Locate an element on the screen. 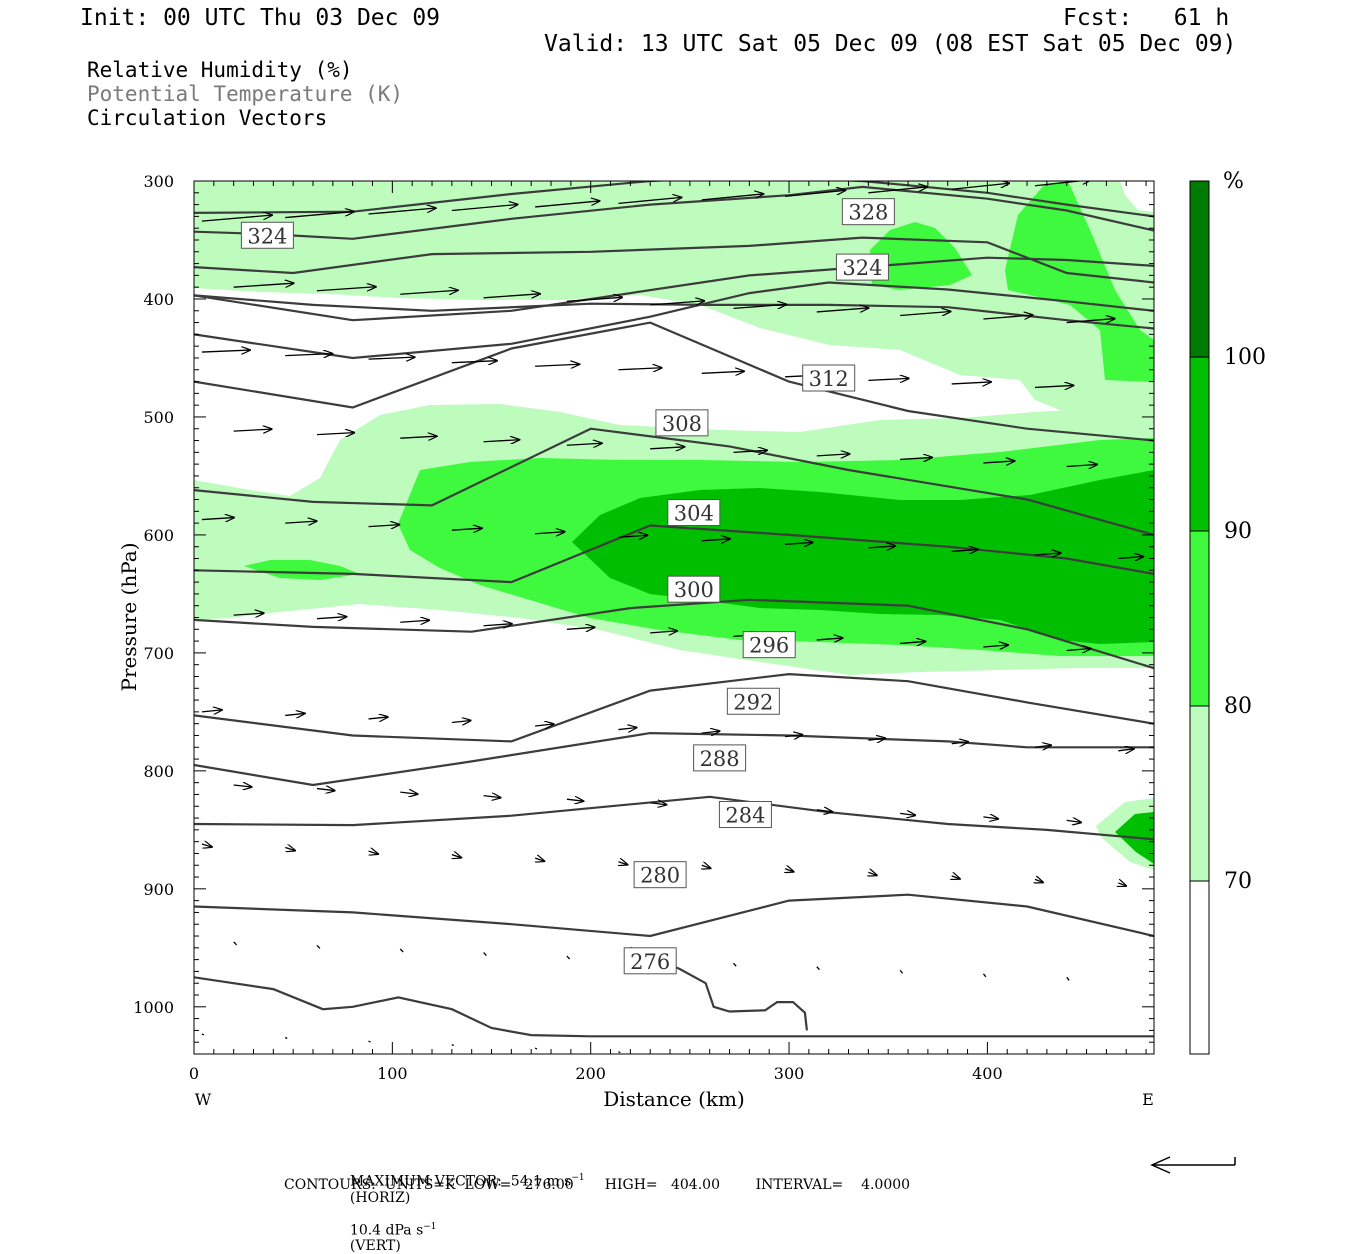  legend-potential-temperature: Potential Temperature (K) is located at coordinates (245, 94).